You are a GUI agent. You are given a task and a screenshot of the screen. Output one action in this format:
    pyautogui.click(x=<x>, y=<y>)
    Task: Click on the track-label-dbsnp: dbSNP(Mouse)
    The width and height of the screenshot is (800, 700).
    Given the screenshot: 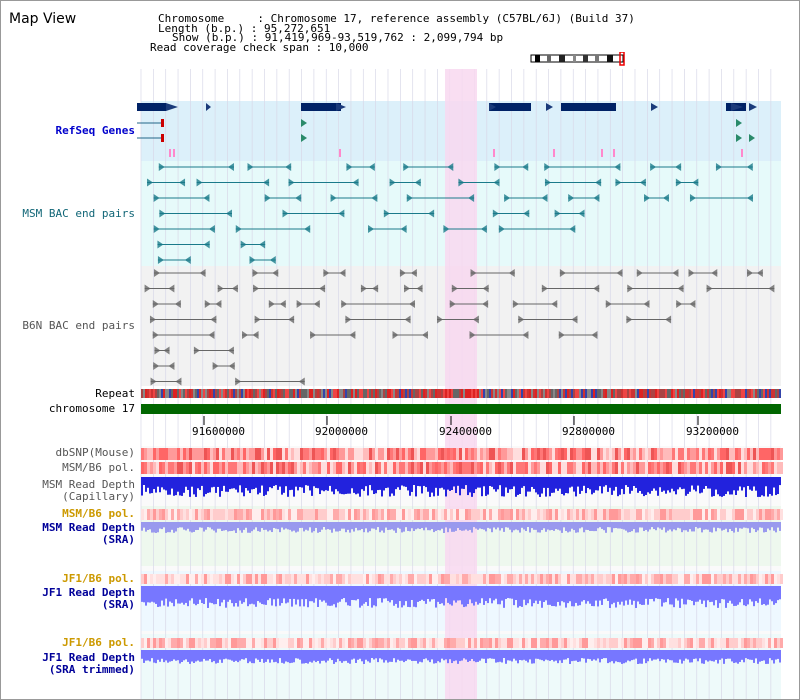 What is the action you would take?
    pyautogui.click(x=95, y=452)
    